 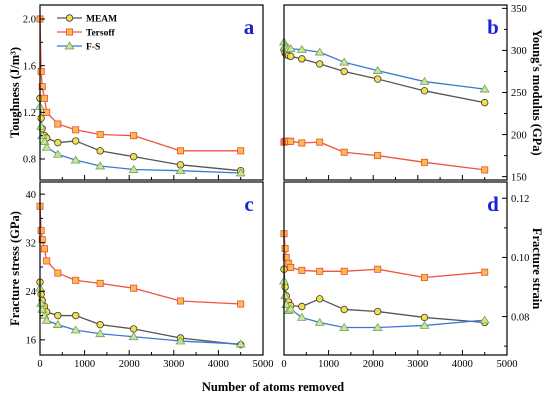 What do you see at coordinates (15, 268) in the screenshot?
I see `y-axis-title-c: Fracture stress (GPa)` at bounding box center [15, 268].